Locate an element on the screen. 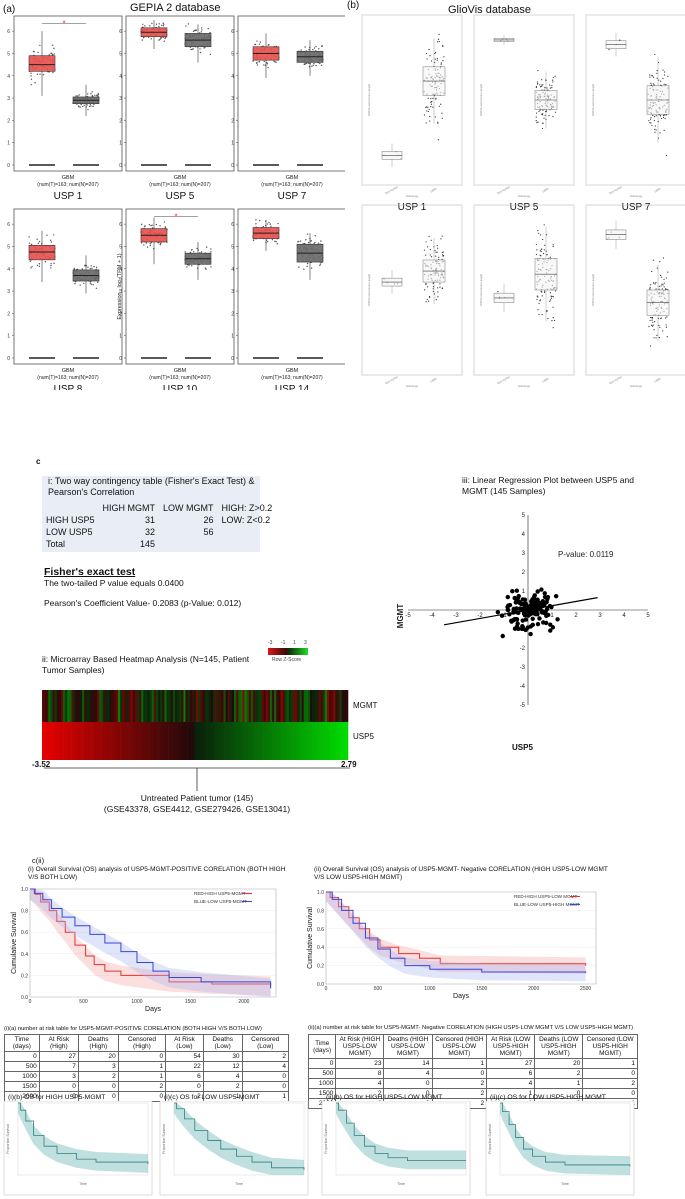 Image resolution: width=685 pixels, height=1199 pixels. gepia-tick-label: 2 is located at coordinates (8, 314).